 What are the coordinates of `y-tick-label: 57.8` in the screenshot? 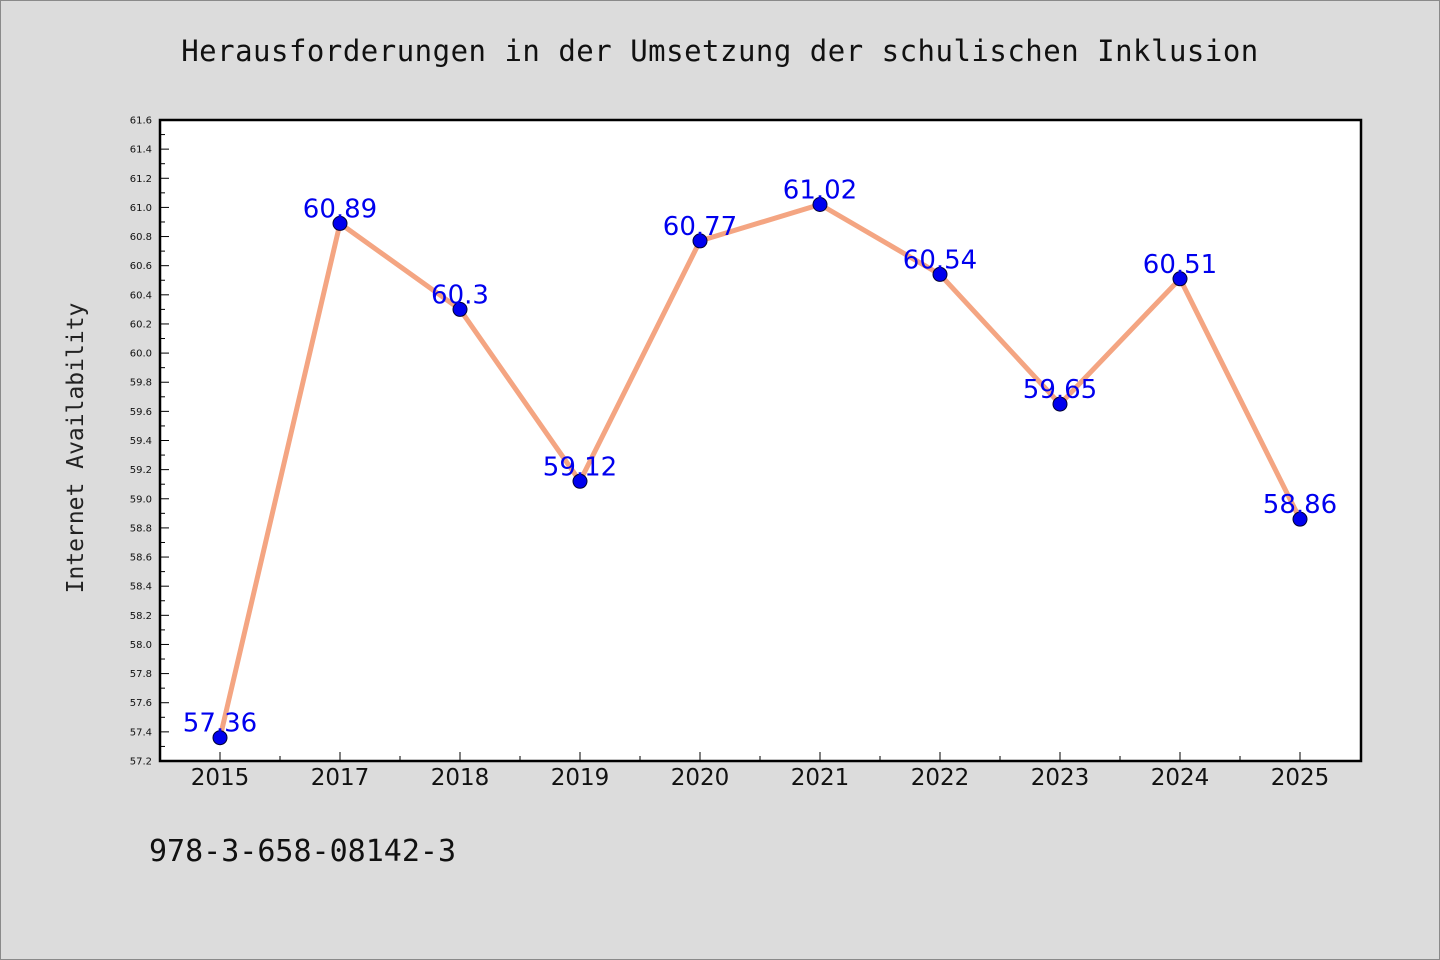 It's located at (141, 674).